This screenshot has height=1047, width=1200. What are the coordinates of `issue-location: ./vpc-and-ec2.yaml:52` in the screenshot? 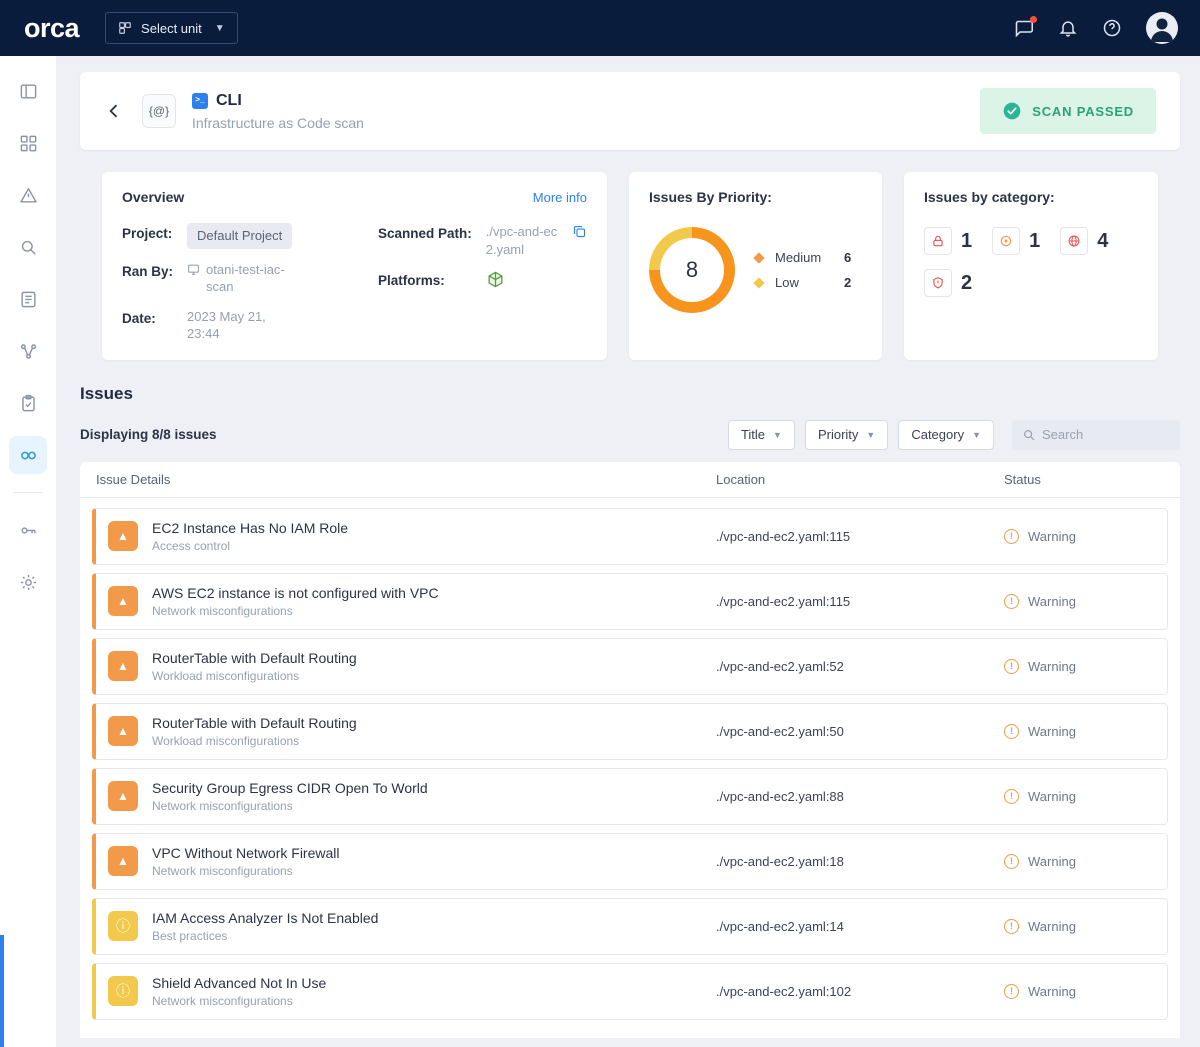 It's located at (780, 666).